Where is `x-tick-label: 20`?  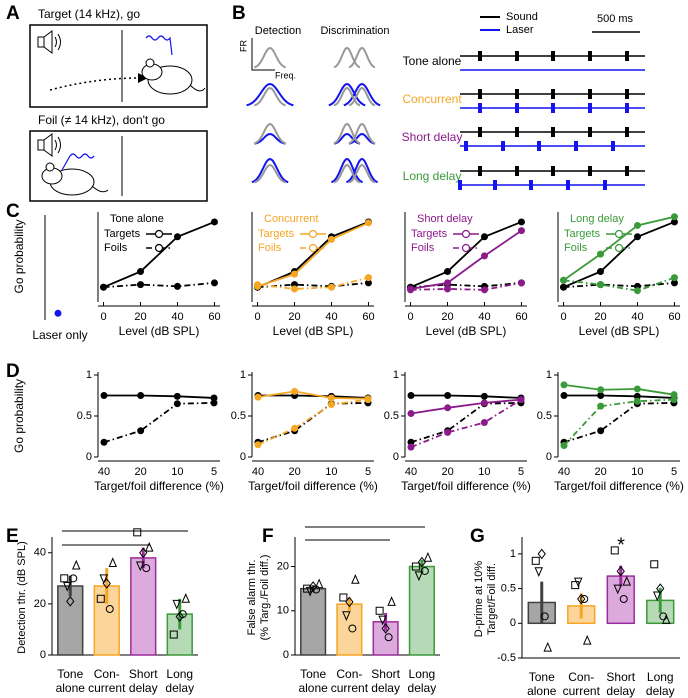 x-tick-label: 20 is located at coordinates (294, 317).